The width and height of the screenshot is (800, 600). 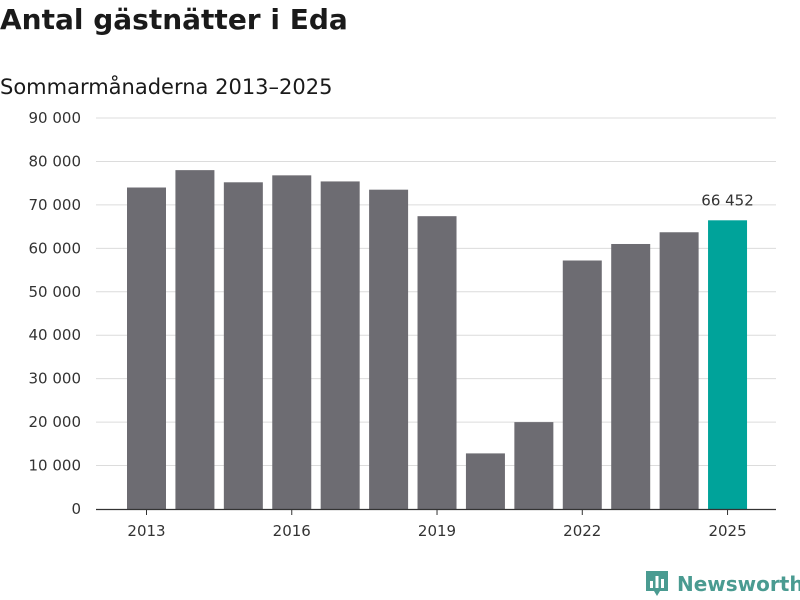 I want to click on bar-2013, so click(x=146, y=348).